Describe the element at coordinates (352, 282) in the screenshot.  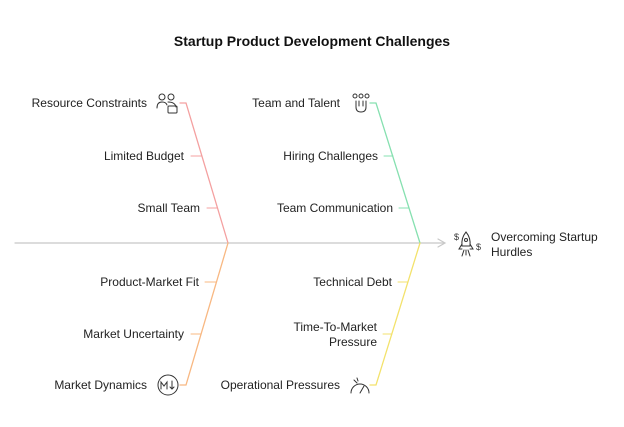
I see `cause-item: Technical Debt` at that location.